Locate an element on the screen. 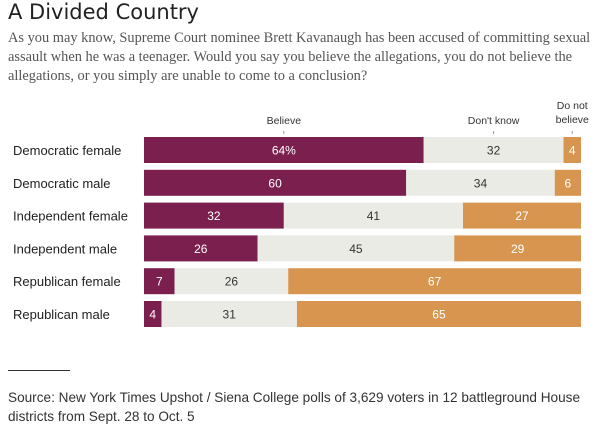 This screenshot has height=431, width=596. data-label-do-not-believe: 65 is located at coordinates (439, 315).